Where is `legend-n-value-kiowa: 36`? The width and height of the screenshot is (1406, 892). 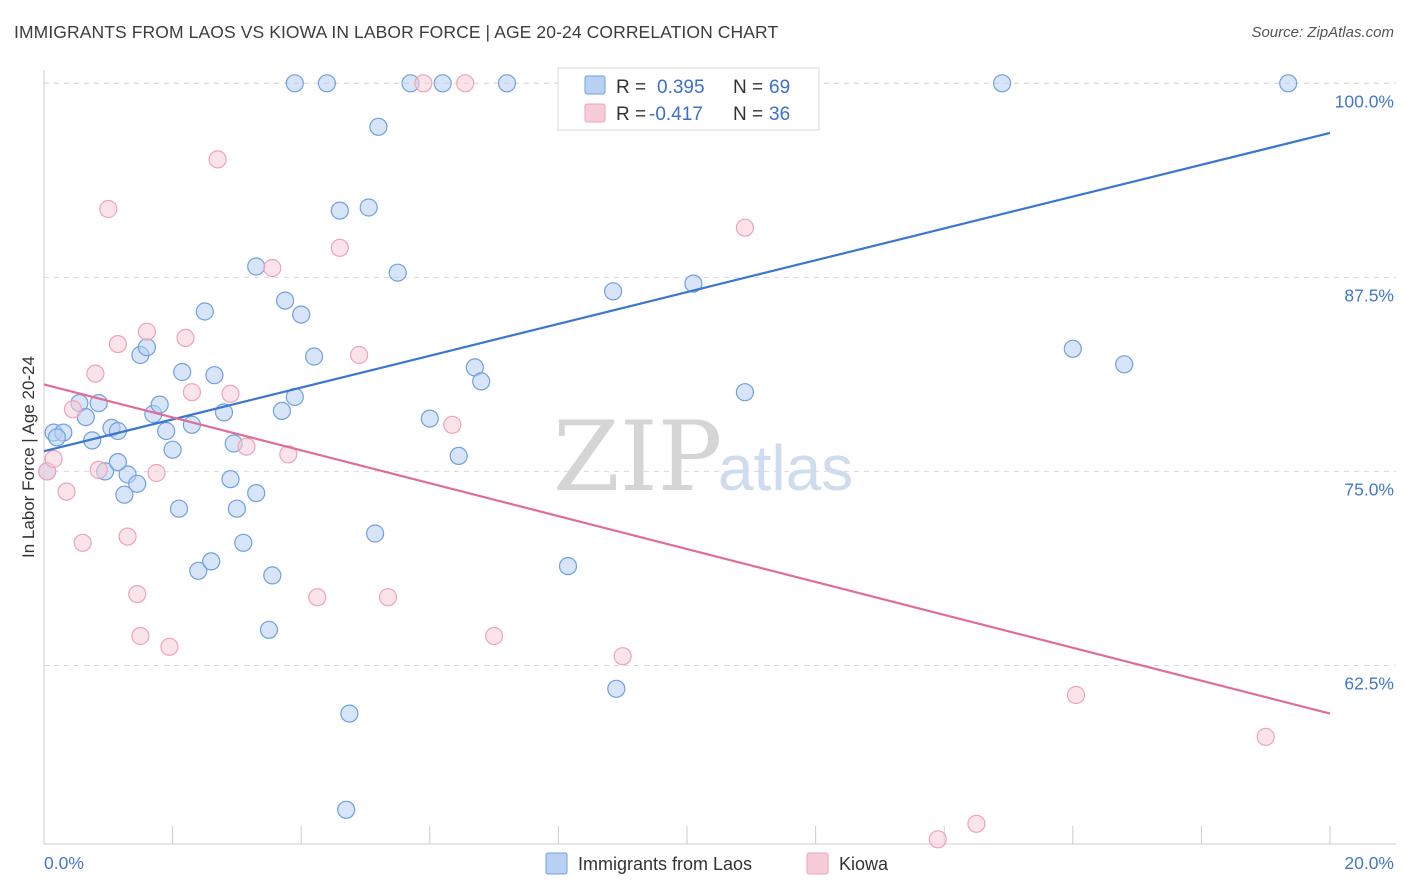
legend-n-value-kiowa: 36 is located at coordinates (779, 114).